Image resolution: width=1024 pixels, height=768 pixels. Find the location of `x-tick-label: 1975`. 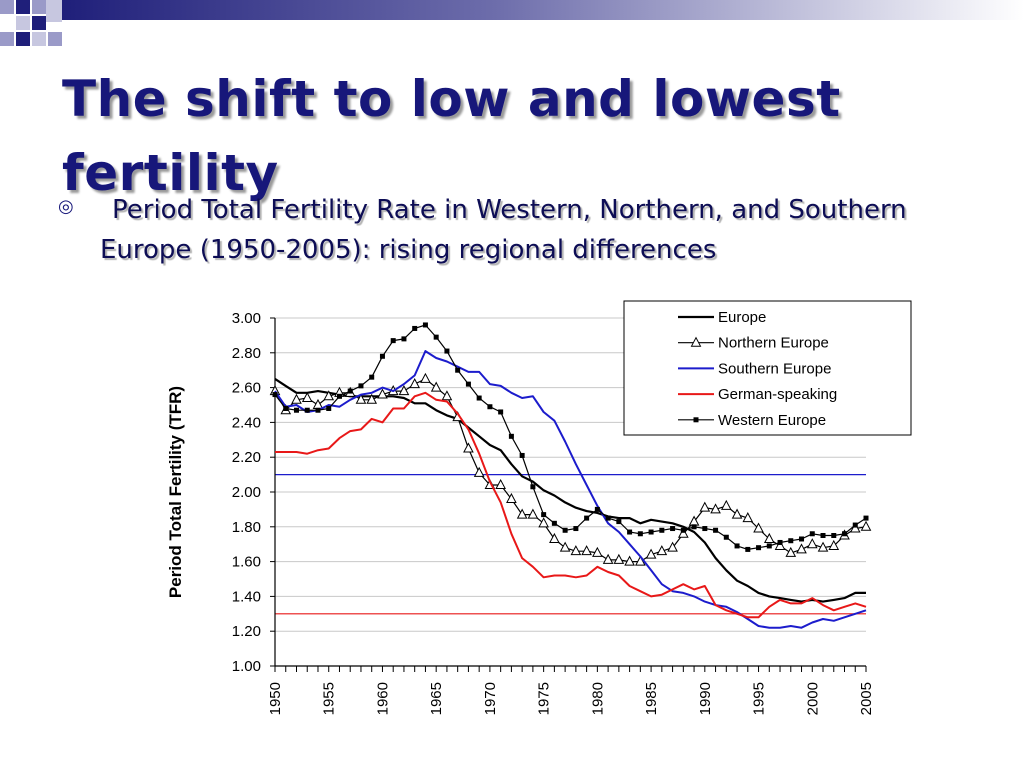

x-tick-label: 1975 is located at coordinates (544, 698).